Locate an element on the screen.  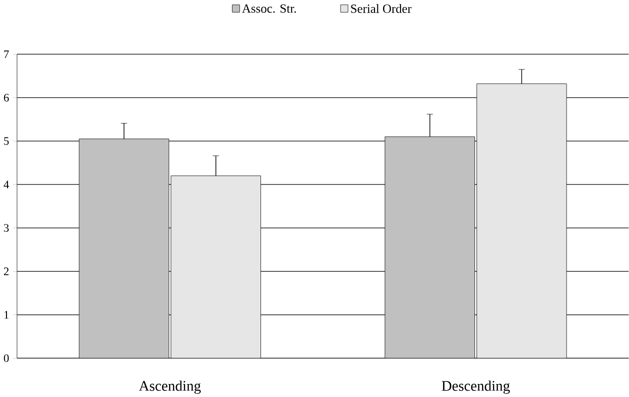
y-tick-label: 6 is located at coordinates (6, 98).